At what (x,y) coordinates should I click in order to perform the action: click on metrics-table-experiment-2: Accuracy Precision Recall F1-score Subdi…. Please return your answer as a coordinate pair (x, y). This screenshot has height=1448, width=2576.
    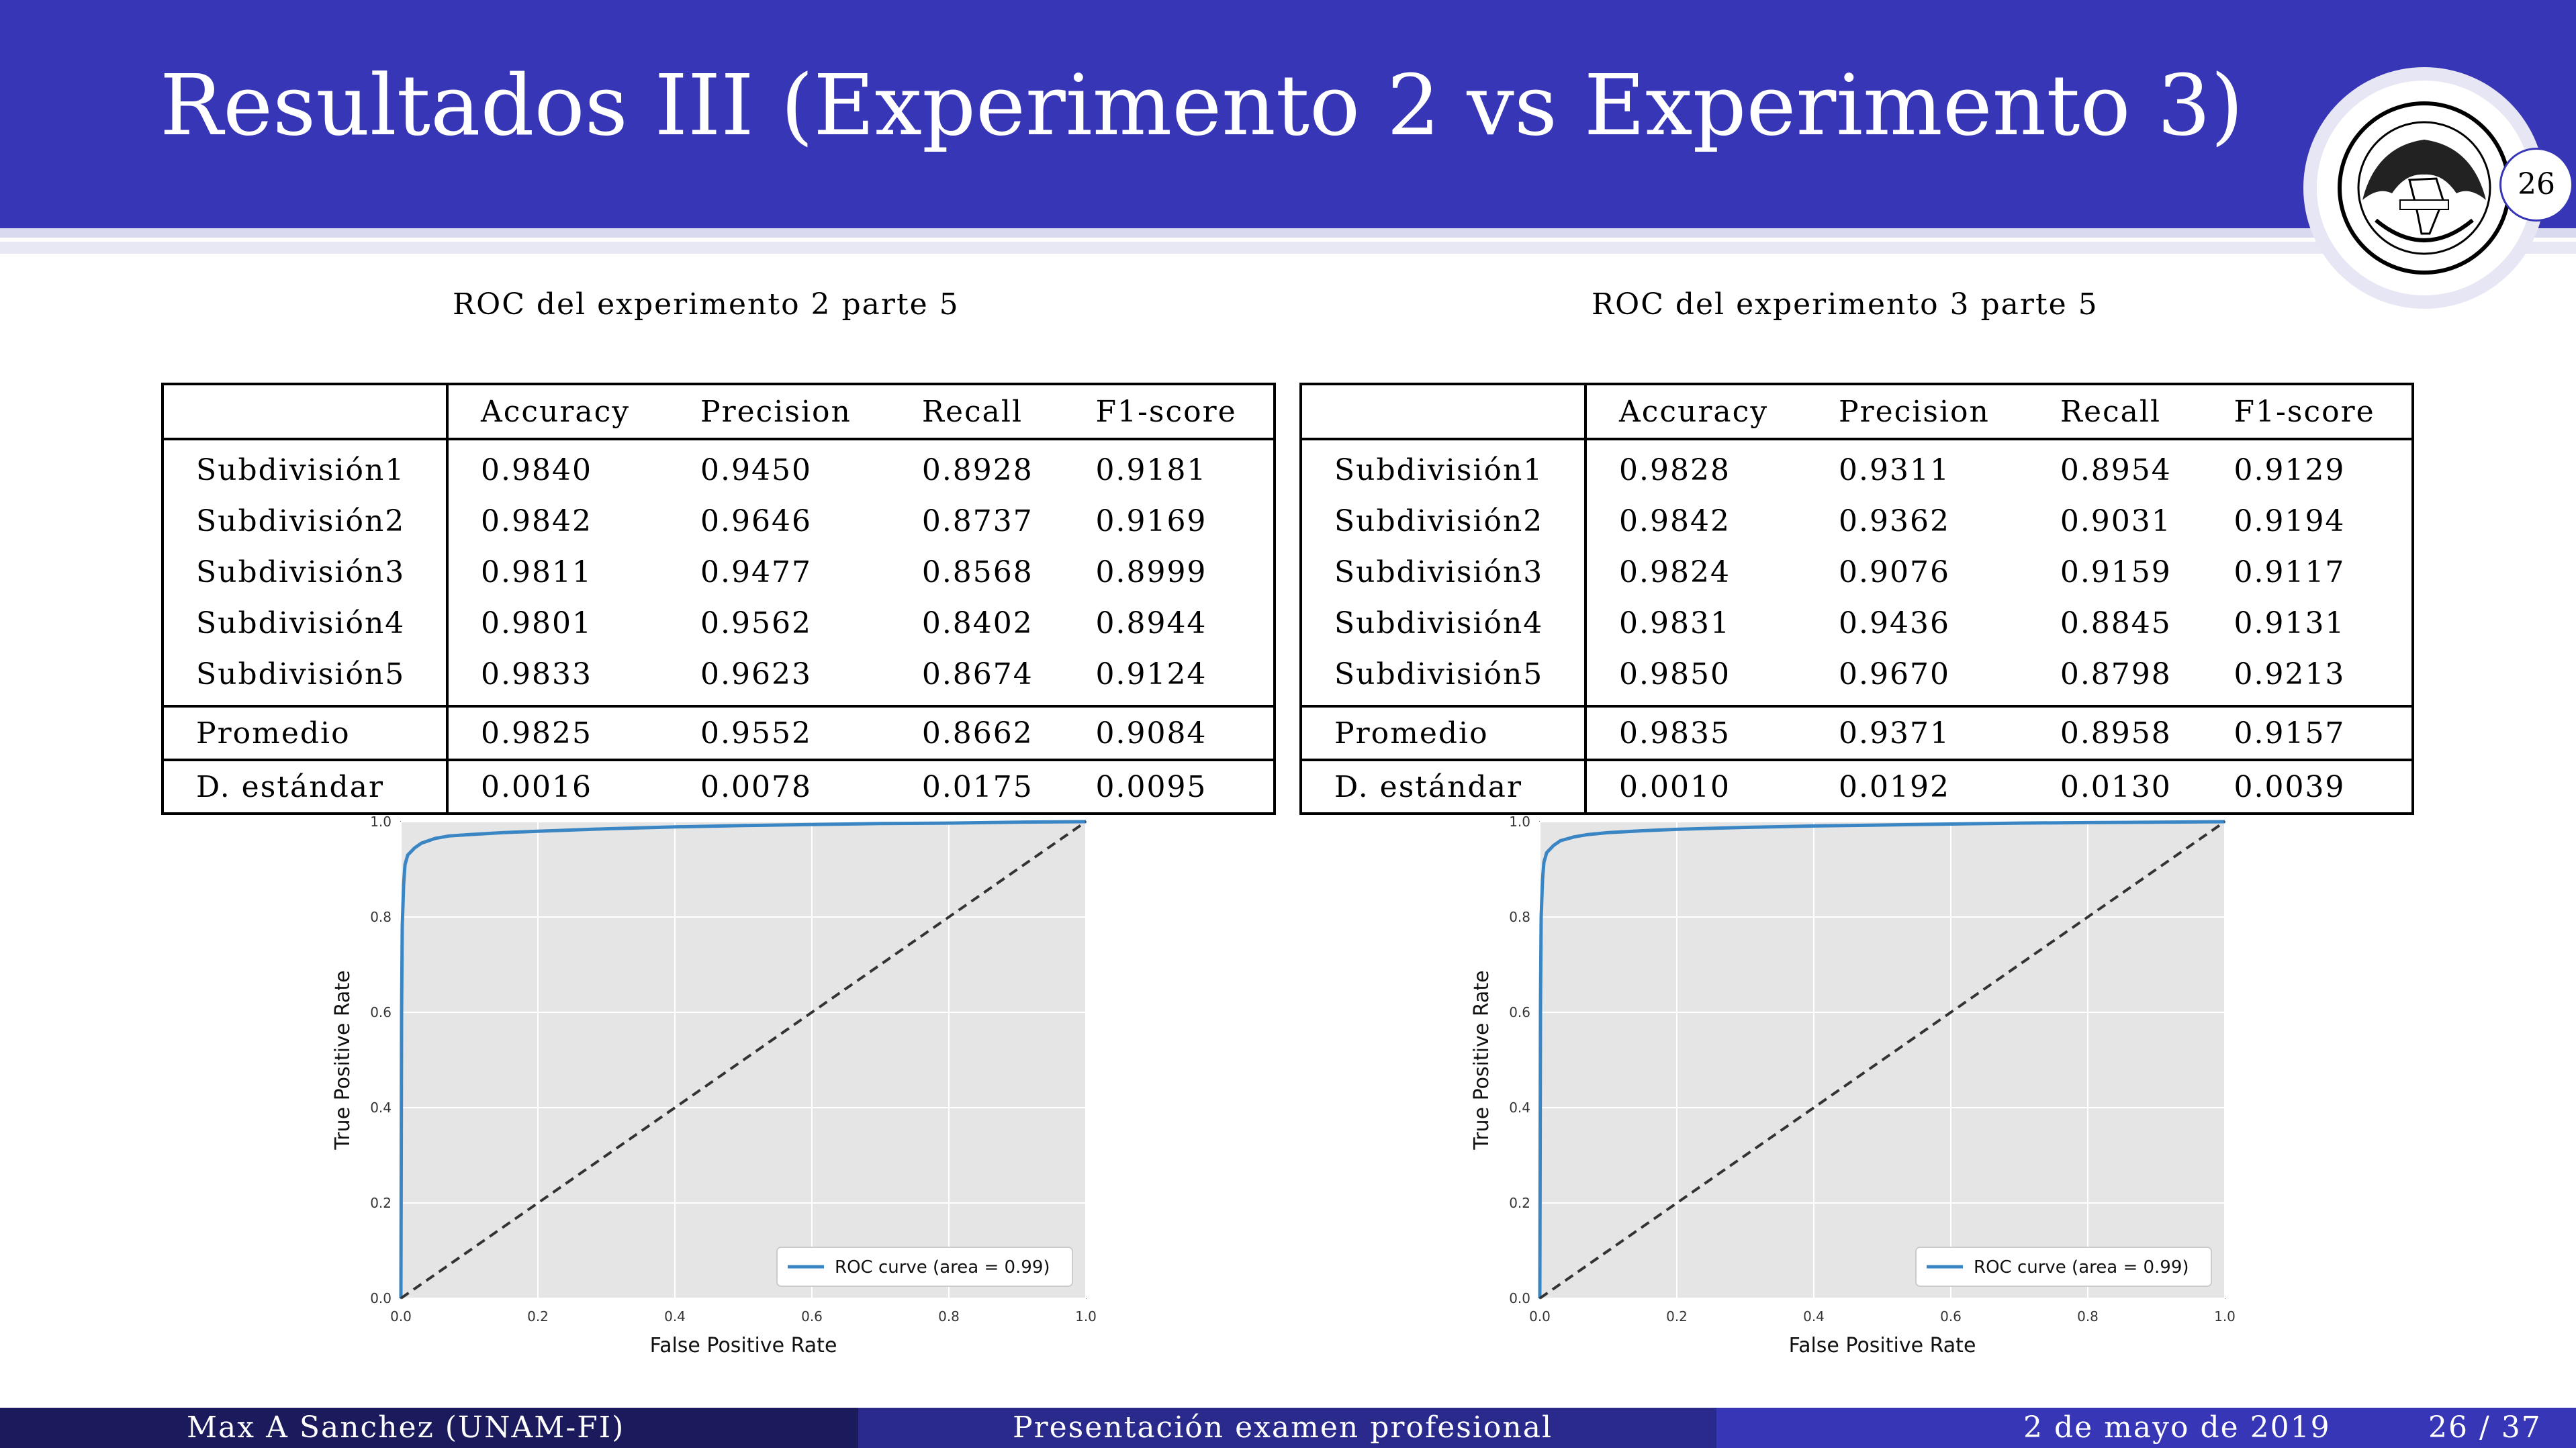
    Looking at the image, I should click on (718, 599).